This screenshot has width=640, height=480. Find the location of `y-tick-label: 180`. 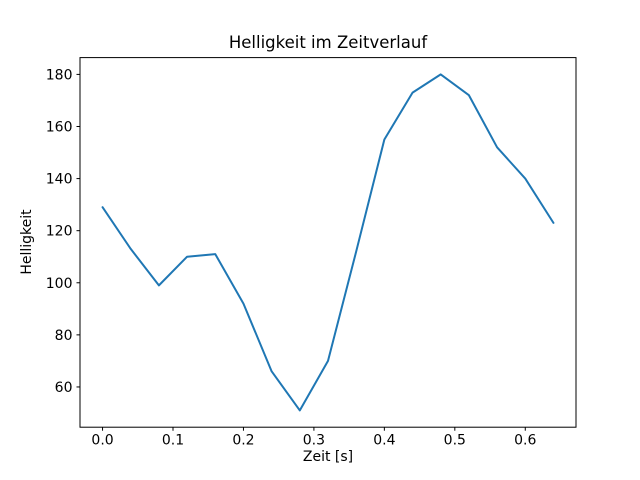

y-tick-label: 180 is located at coordinates (59, 75).